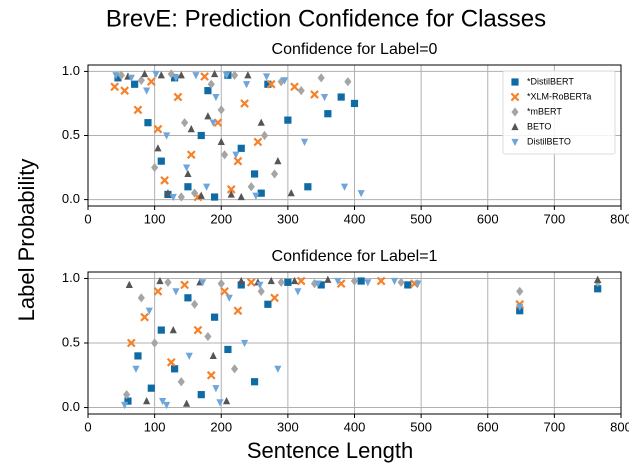  I want to click on x-tick-label: 500, so click(421, 426).